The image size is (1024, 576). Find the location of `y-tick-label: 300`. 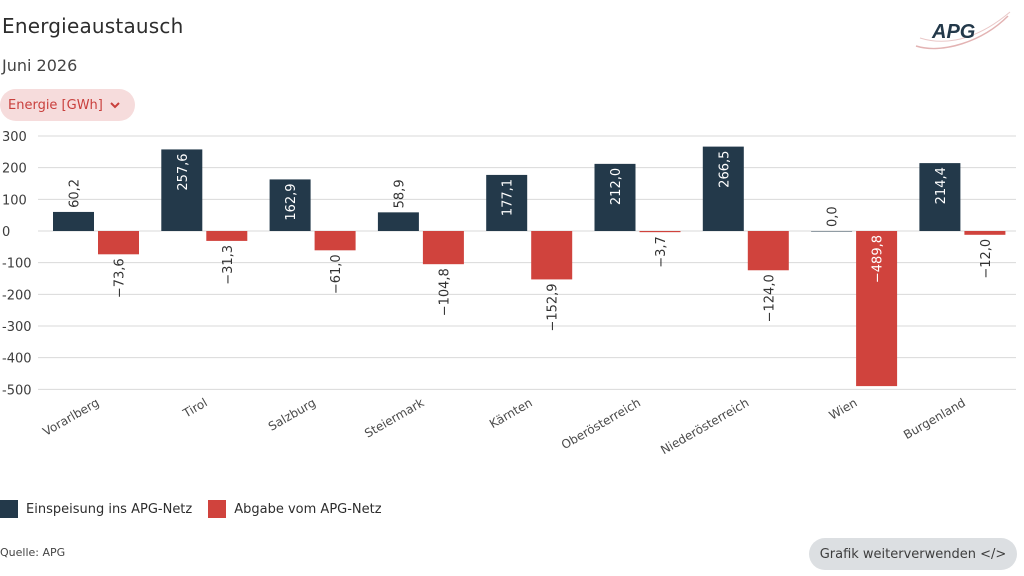

y-tick-label: 300 is located at coordinates (14, 137).